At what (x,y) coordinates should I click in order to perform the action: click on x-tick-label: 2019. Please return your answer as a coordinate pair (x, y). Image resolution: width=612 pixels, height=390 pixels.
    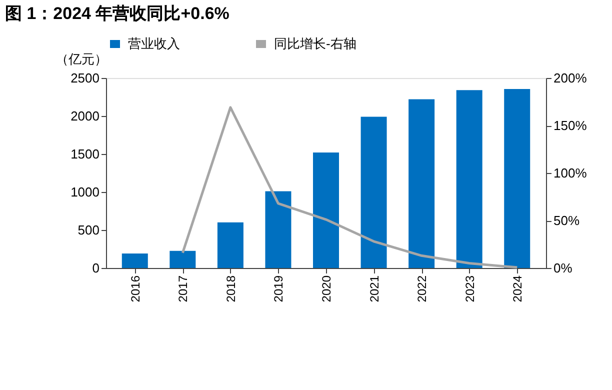
    Looking at the image, I should click on (279, 288).